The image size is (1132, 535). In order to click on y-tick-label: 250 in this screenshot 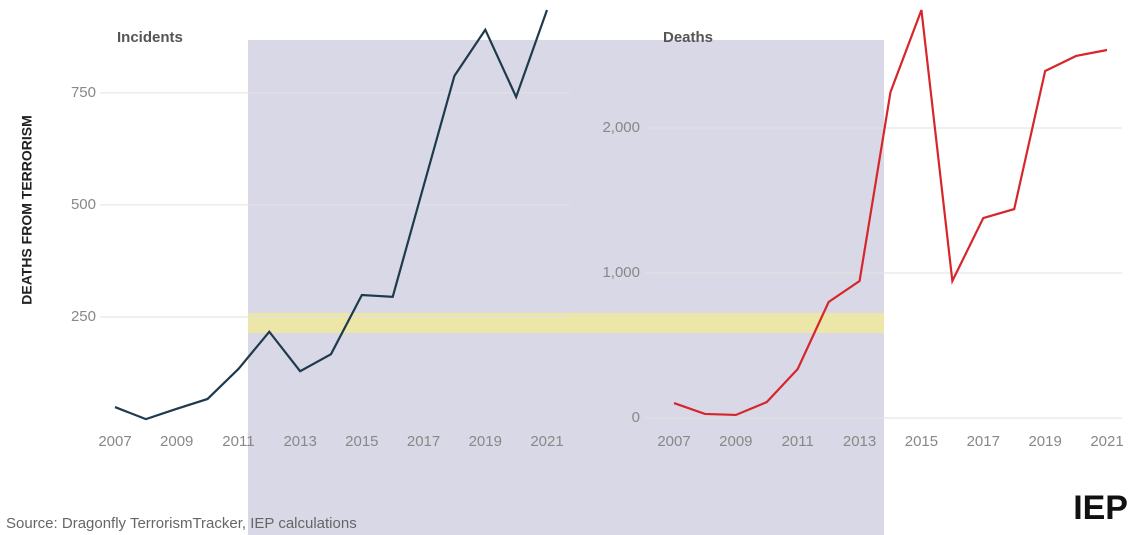, I will do `click(83, 316)`.